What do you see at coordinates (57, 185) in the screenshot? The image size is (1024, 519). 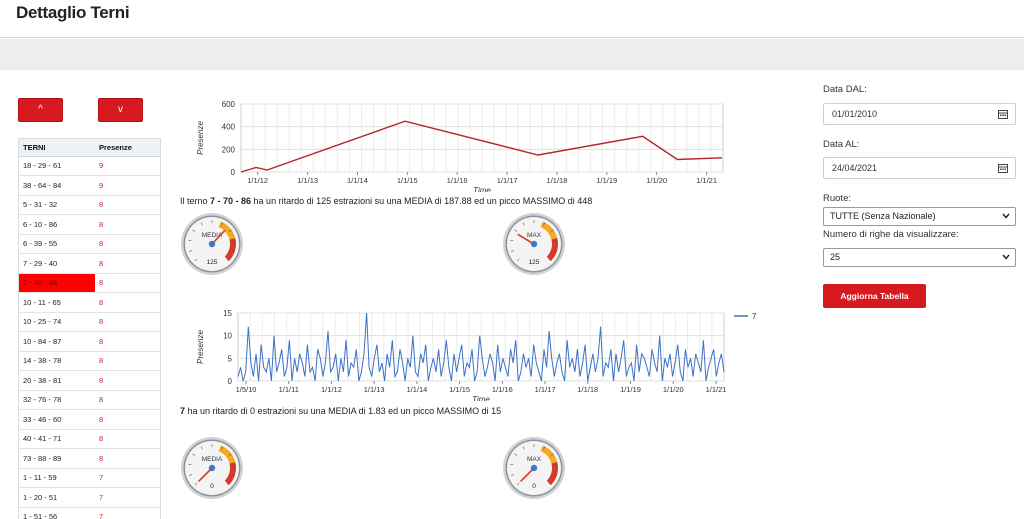 I see `terno-cell: 38 - 64 - 84` at bounding box center [57, 185].